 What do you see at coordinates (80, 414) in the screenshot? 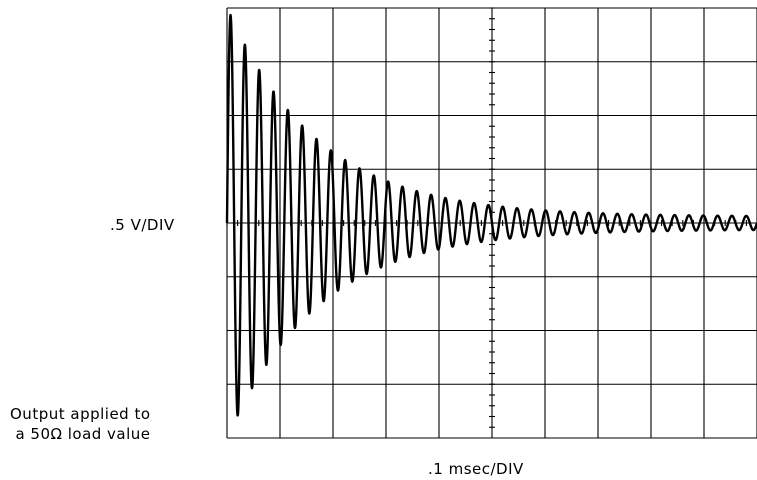
I see `note-line-1: Output applied to` at bounding box center [80, 414].